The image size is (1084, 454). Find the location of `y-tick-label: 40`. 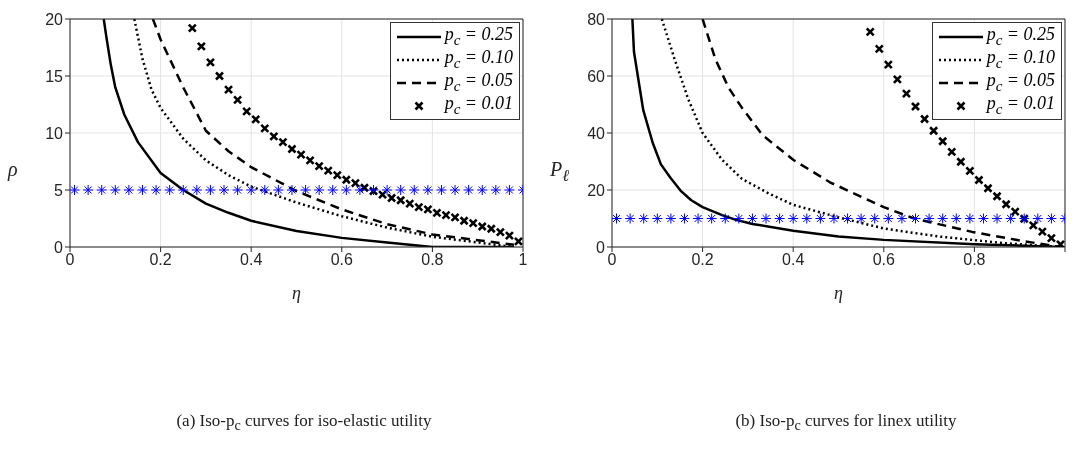

y-tick-label: 40 is located at coordinates (596, 133).